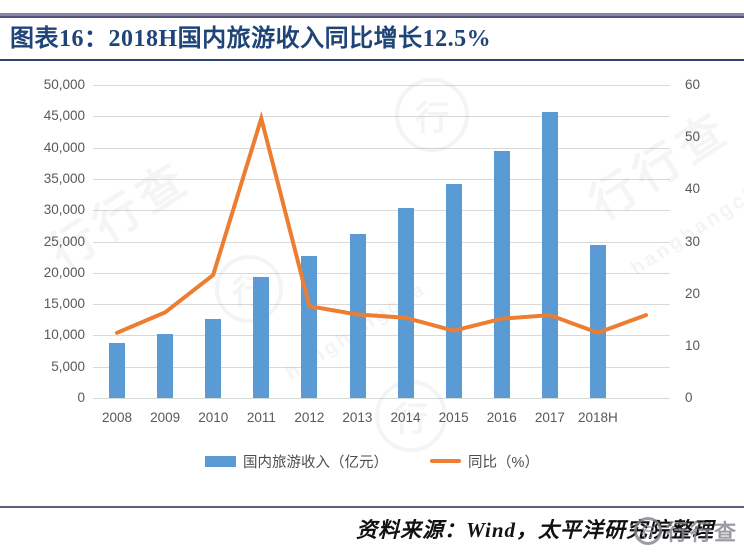 Image resolution: width=744 pixels, height=558 pixels. What do you see at coordinates (372, 15) in the screenshot?
I see `header-top-rule` at bounding box center [372, 15].